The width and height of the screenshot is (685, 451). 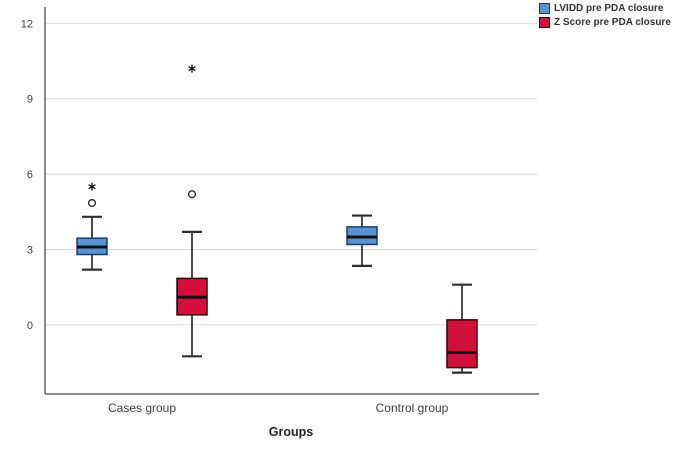 I want to click on legend-label: Z Score pre PDA closure, so click(x=612, y=22).